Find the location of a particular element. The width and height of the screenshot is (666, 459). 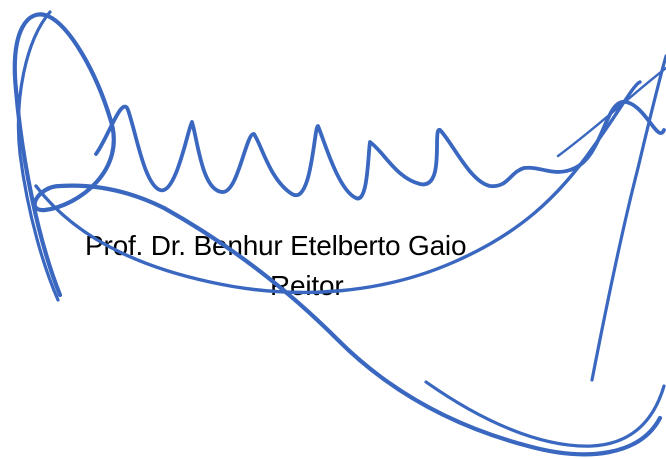

signature-stroke-right-bottom is located at coordinates (545, 414).